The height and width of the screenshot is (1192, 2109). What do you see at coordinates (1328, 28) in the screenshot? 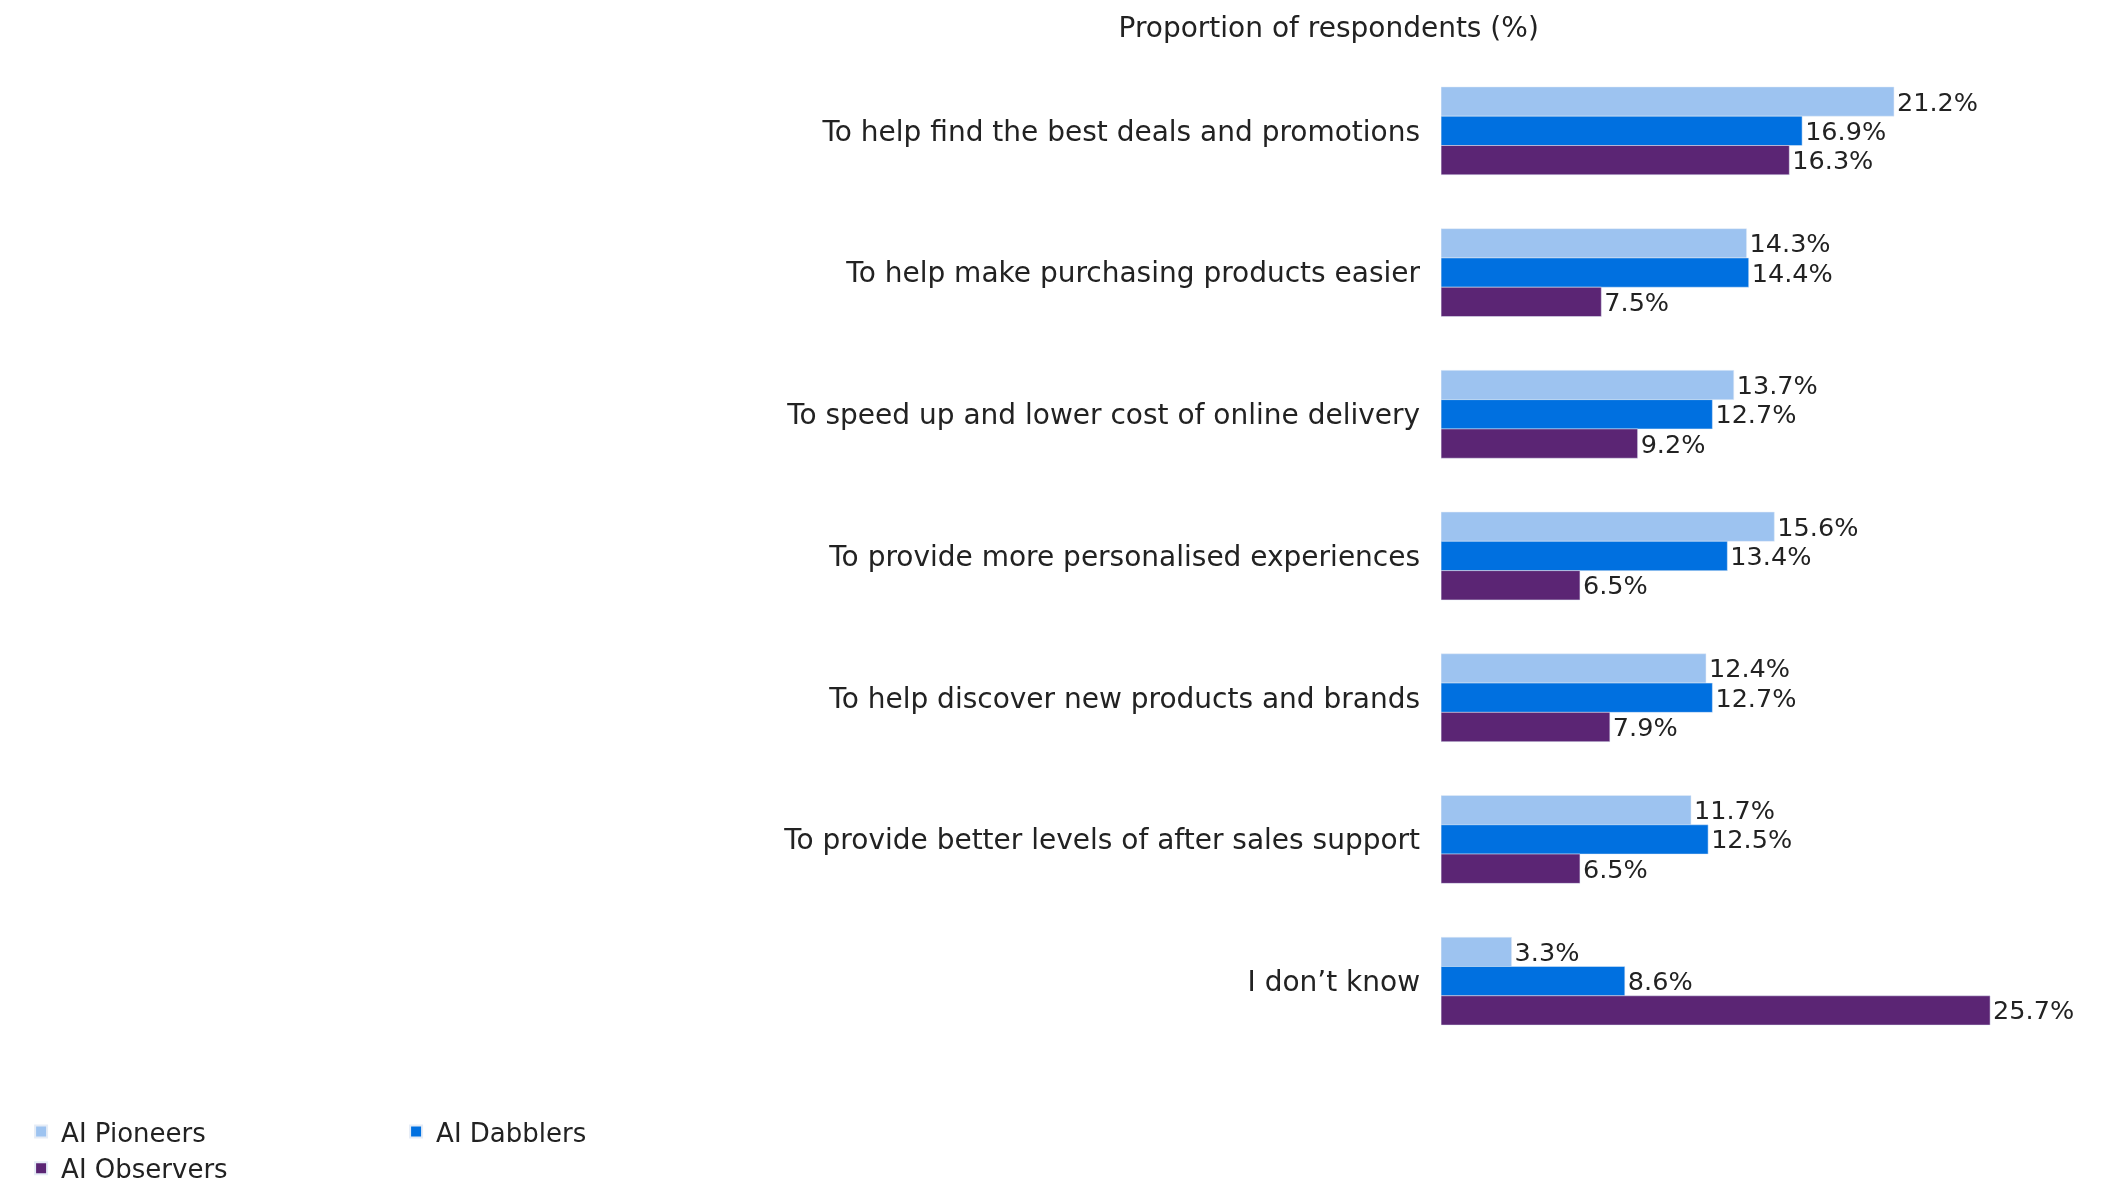
I see `chart-title: Proportion of respondents (%)` at bounding box center [1328, 28].